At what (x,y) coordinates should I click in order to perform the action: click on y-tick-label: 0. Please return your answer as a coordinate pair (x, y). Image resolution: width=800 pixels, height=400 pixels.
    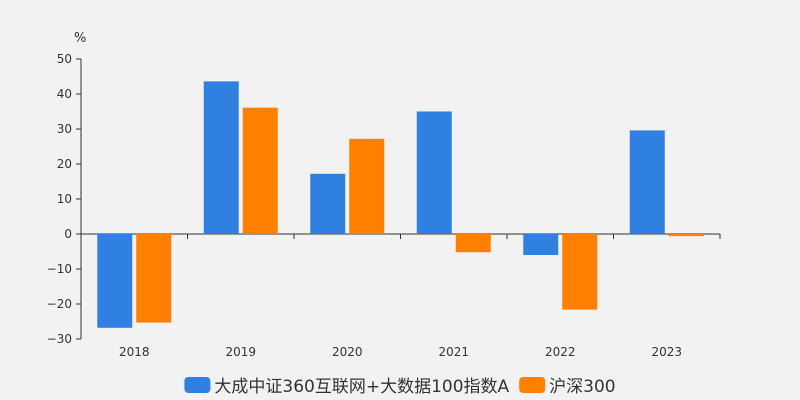
    Looking at the image, I should click on (68, 234).